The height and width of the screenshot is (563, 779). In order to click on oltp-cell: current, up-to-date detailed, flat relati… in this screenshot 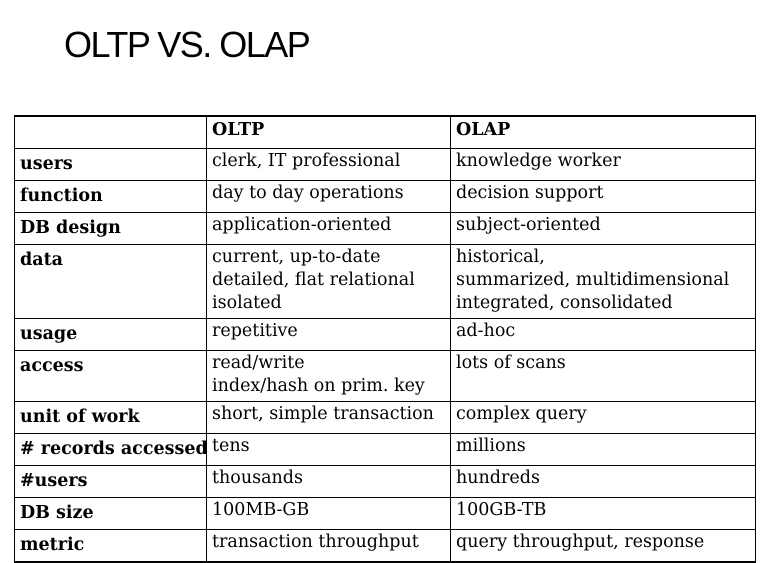, I will do `click(328, 281)`.